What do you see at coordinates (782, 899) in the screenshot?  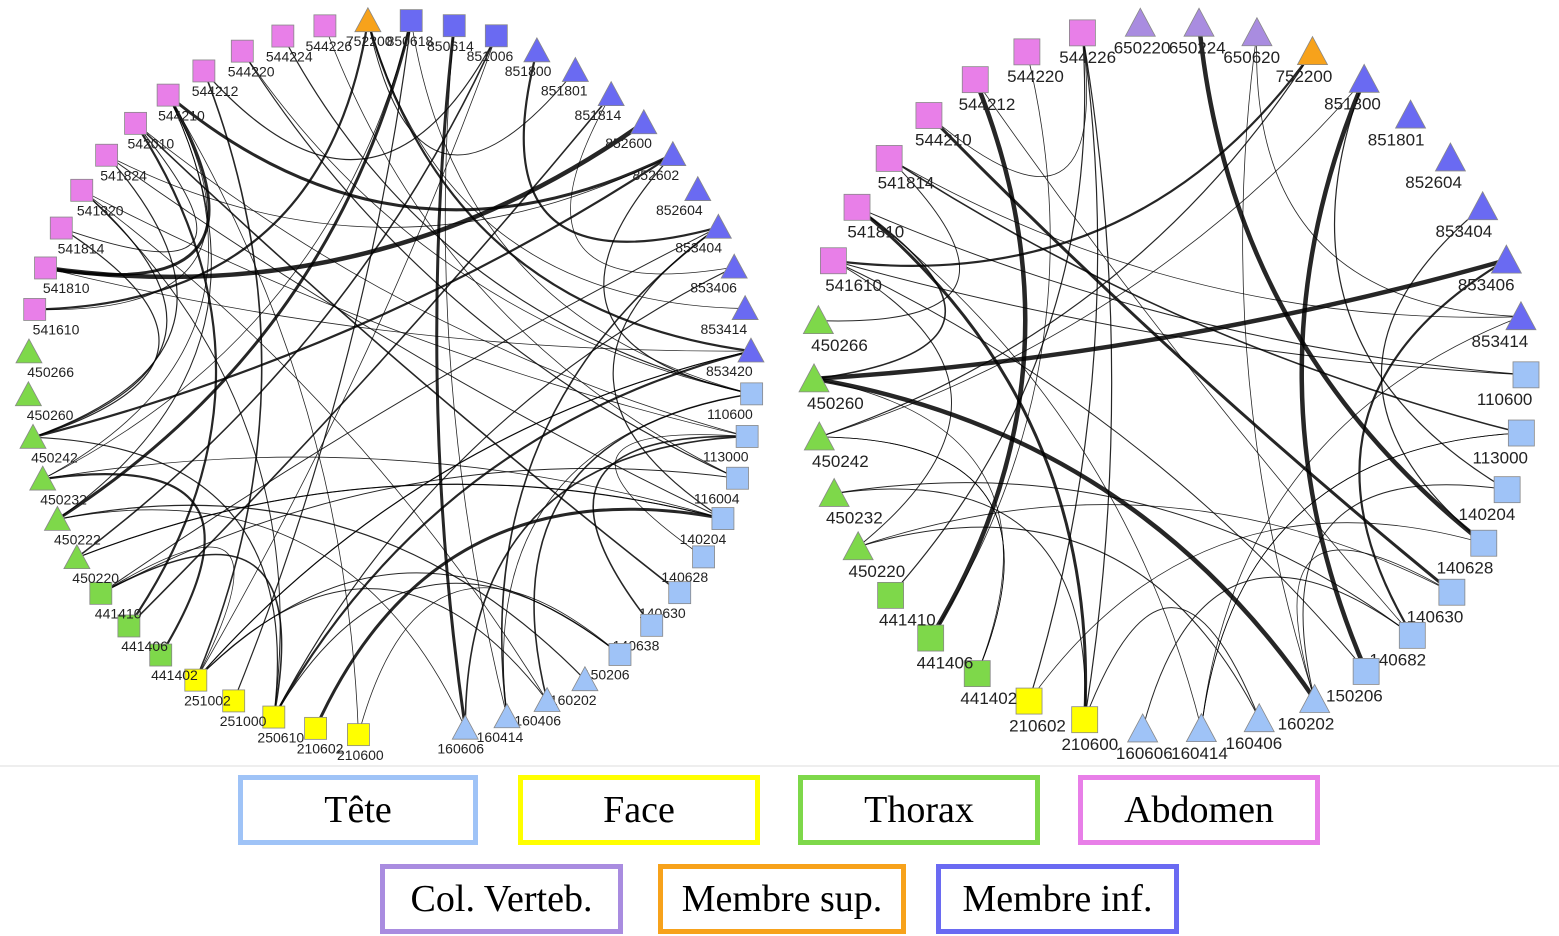 I see `legend-item: Membre sup.` at bounding box center [782, 899].